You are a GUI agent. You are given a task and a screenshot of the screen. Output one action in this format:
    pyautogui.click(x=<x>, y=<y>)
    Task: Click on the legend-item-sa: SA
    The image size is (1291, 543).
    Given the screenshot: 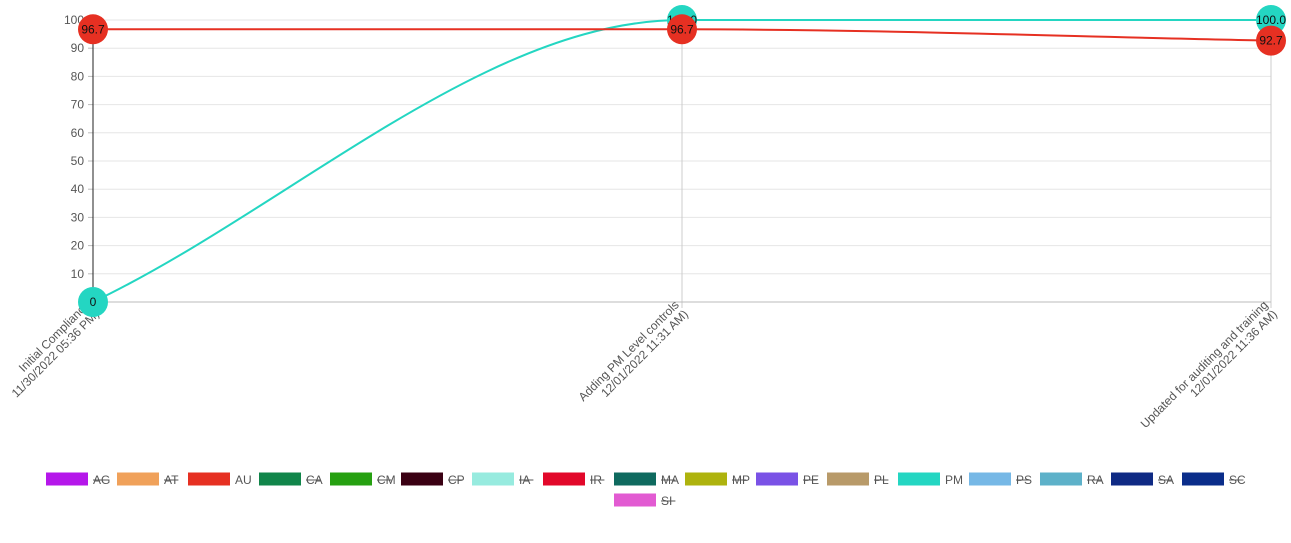 What is the action you would take?
    pyautogui.click(x=1142, y=480)
    